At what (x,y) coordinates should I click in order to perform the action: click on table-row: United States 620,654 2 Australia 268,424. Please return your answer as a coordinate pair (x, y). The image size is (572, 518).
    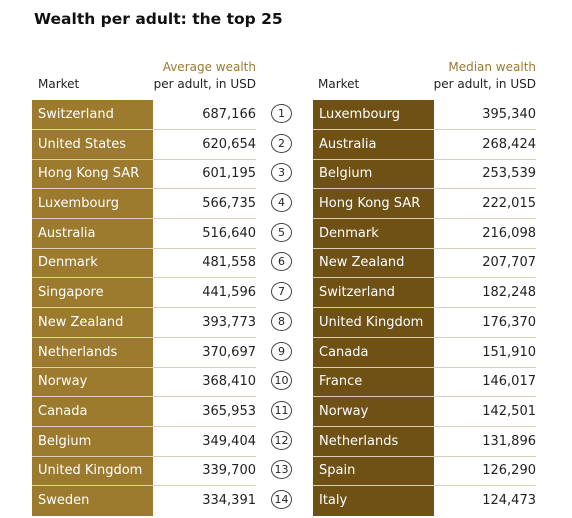
    Looking at the image, I should click on (284, 145).